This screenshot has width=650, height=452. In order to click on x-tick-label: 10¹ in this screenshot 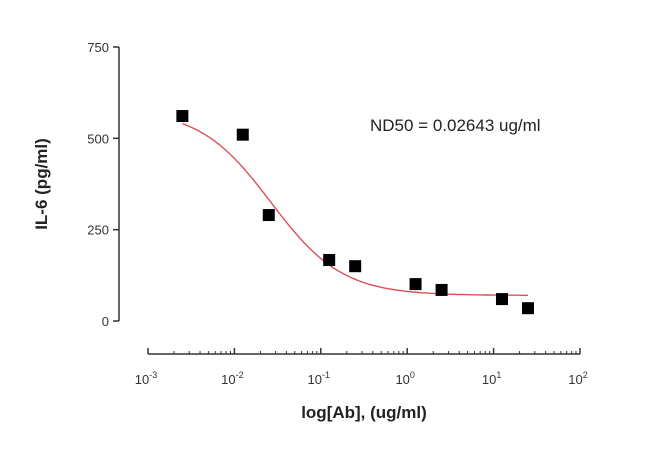, I will do `click(491, 378)`.